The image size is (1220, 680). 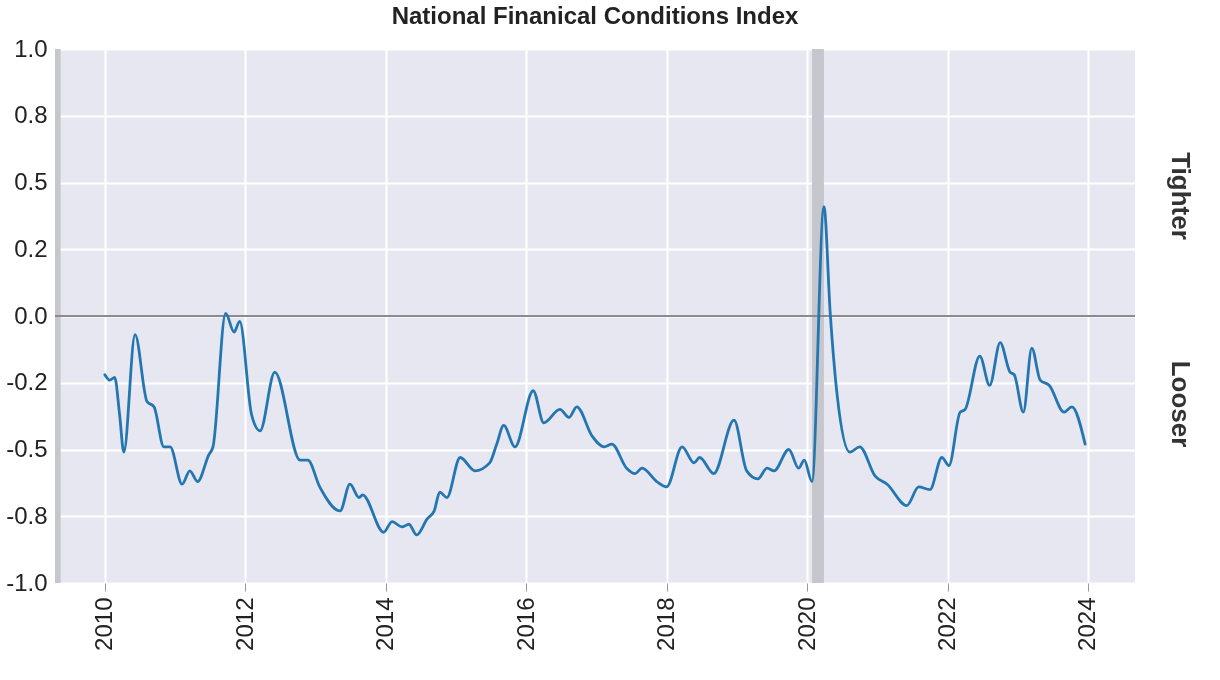 What do you see at coordinates (1087, 624) in the screenshot?
I see `x-tick-label: 2024` at bounding box center [1087, 624].